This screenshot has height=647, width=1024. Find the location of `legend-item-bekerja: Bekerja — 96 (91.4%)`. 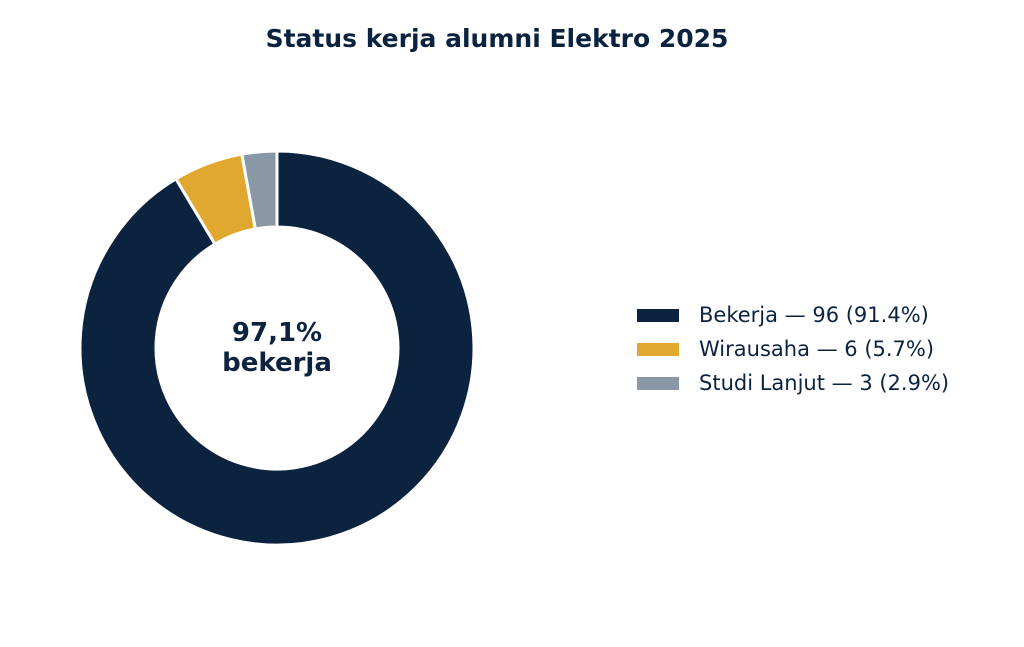

legend-item-bekerja: Bekerja — 96 (91.4%) is located at coordinates (793, 315).